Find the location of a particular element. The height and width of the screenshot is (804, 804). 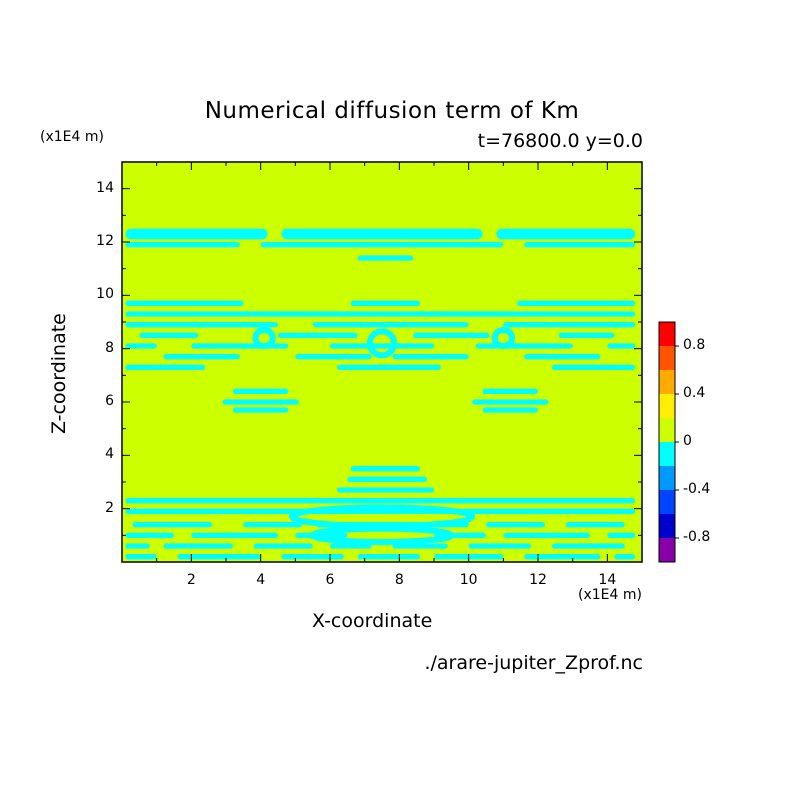

x-axis-label: X-coordinate is located at coordinates (372, 621).